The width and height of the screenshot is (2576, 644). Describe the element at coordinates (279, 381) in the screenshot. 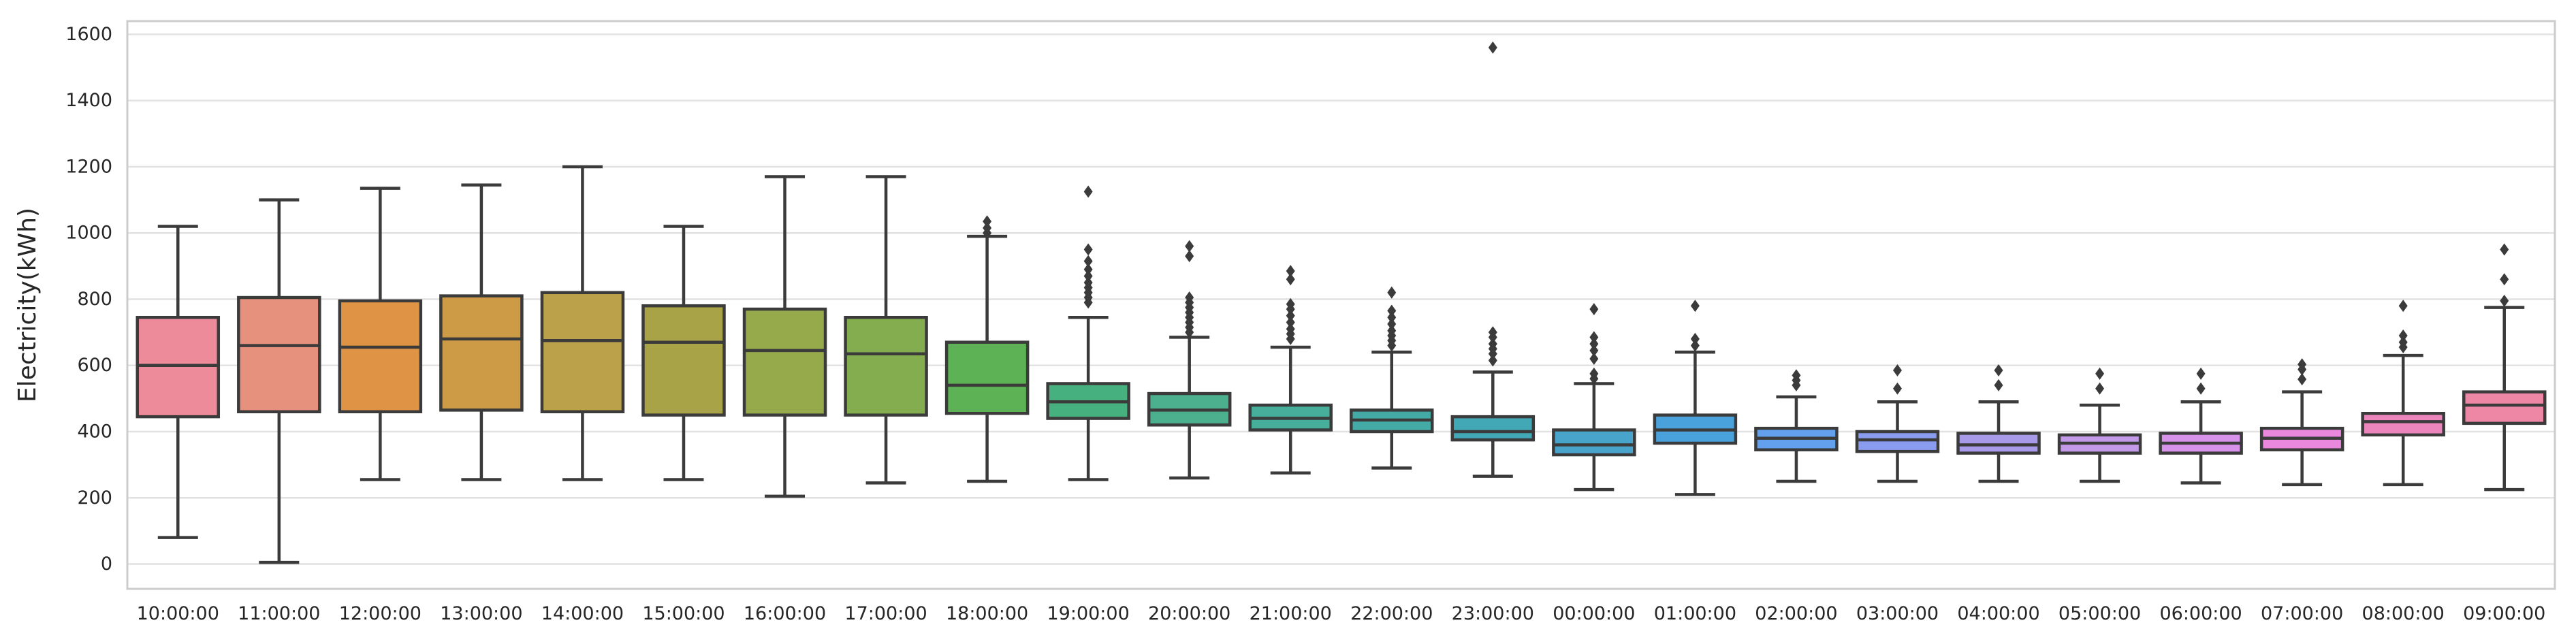

I see `box-group-11:00:00` at that location.